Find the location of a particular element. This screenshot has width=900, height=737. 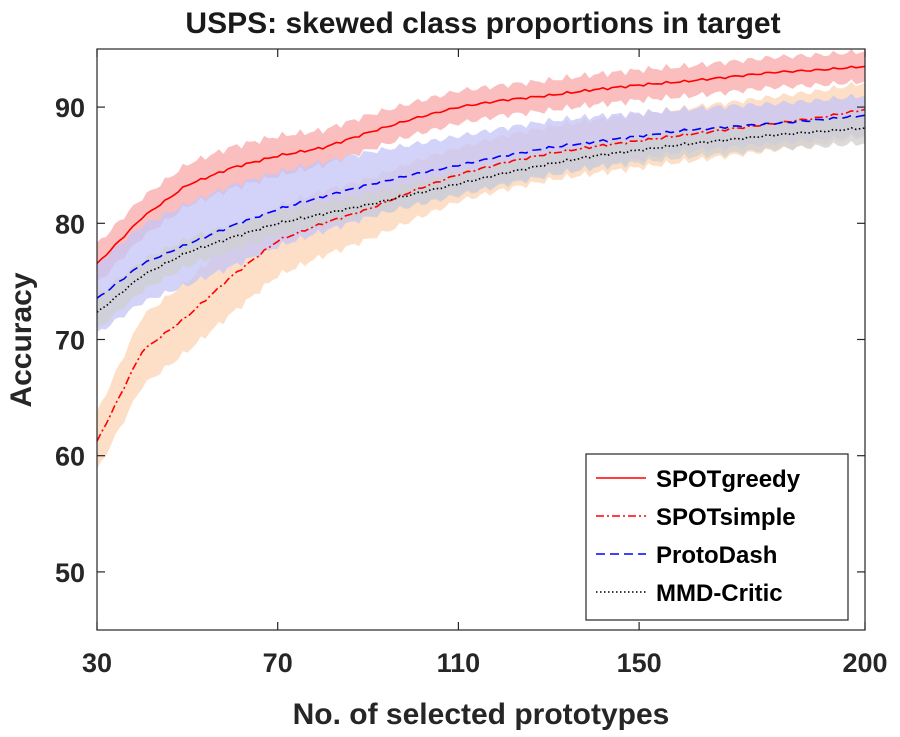

y-tick-label: 80 is located at coordinates (70, 224).